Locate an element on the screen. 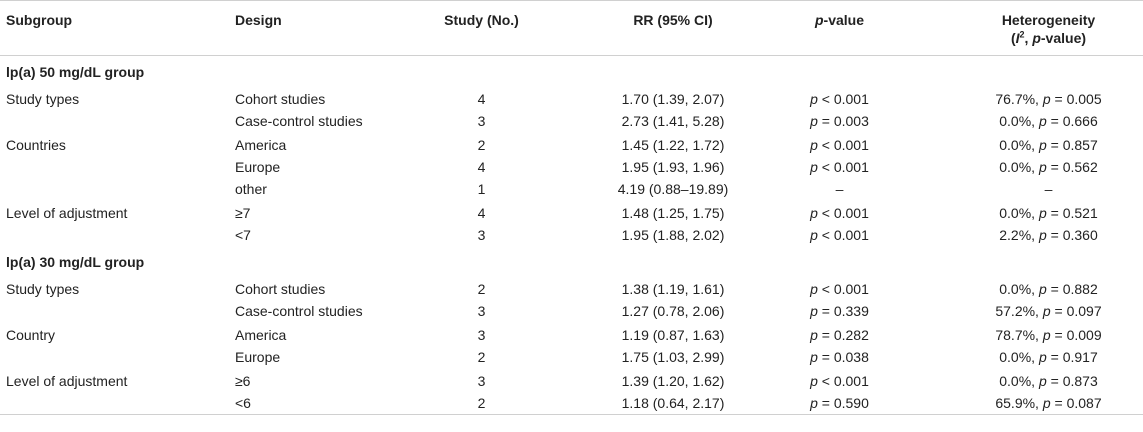 The height and width of the screenshot is (432, 1143). rr-cell: 1.39 (1.20, 1.62) is located at coordinates (673, 381).